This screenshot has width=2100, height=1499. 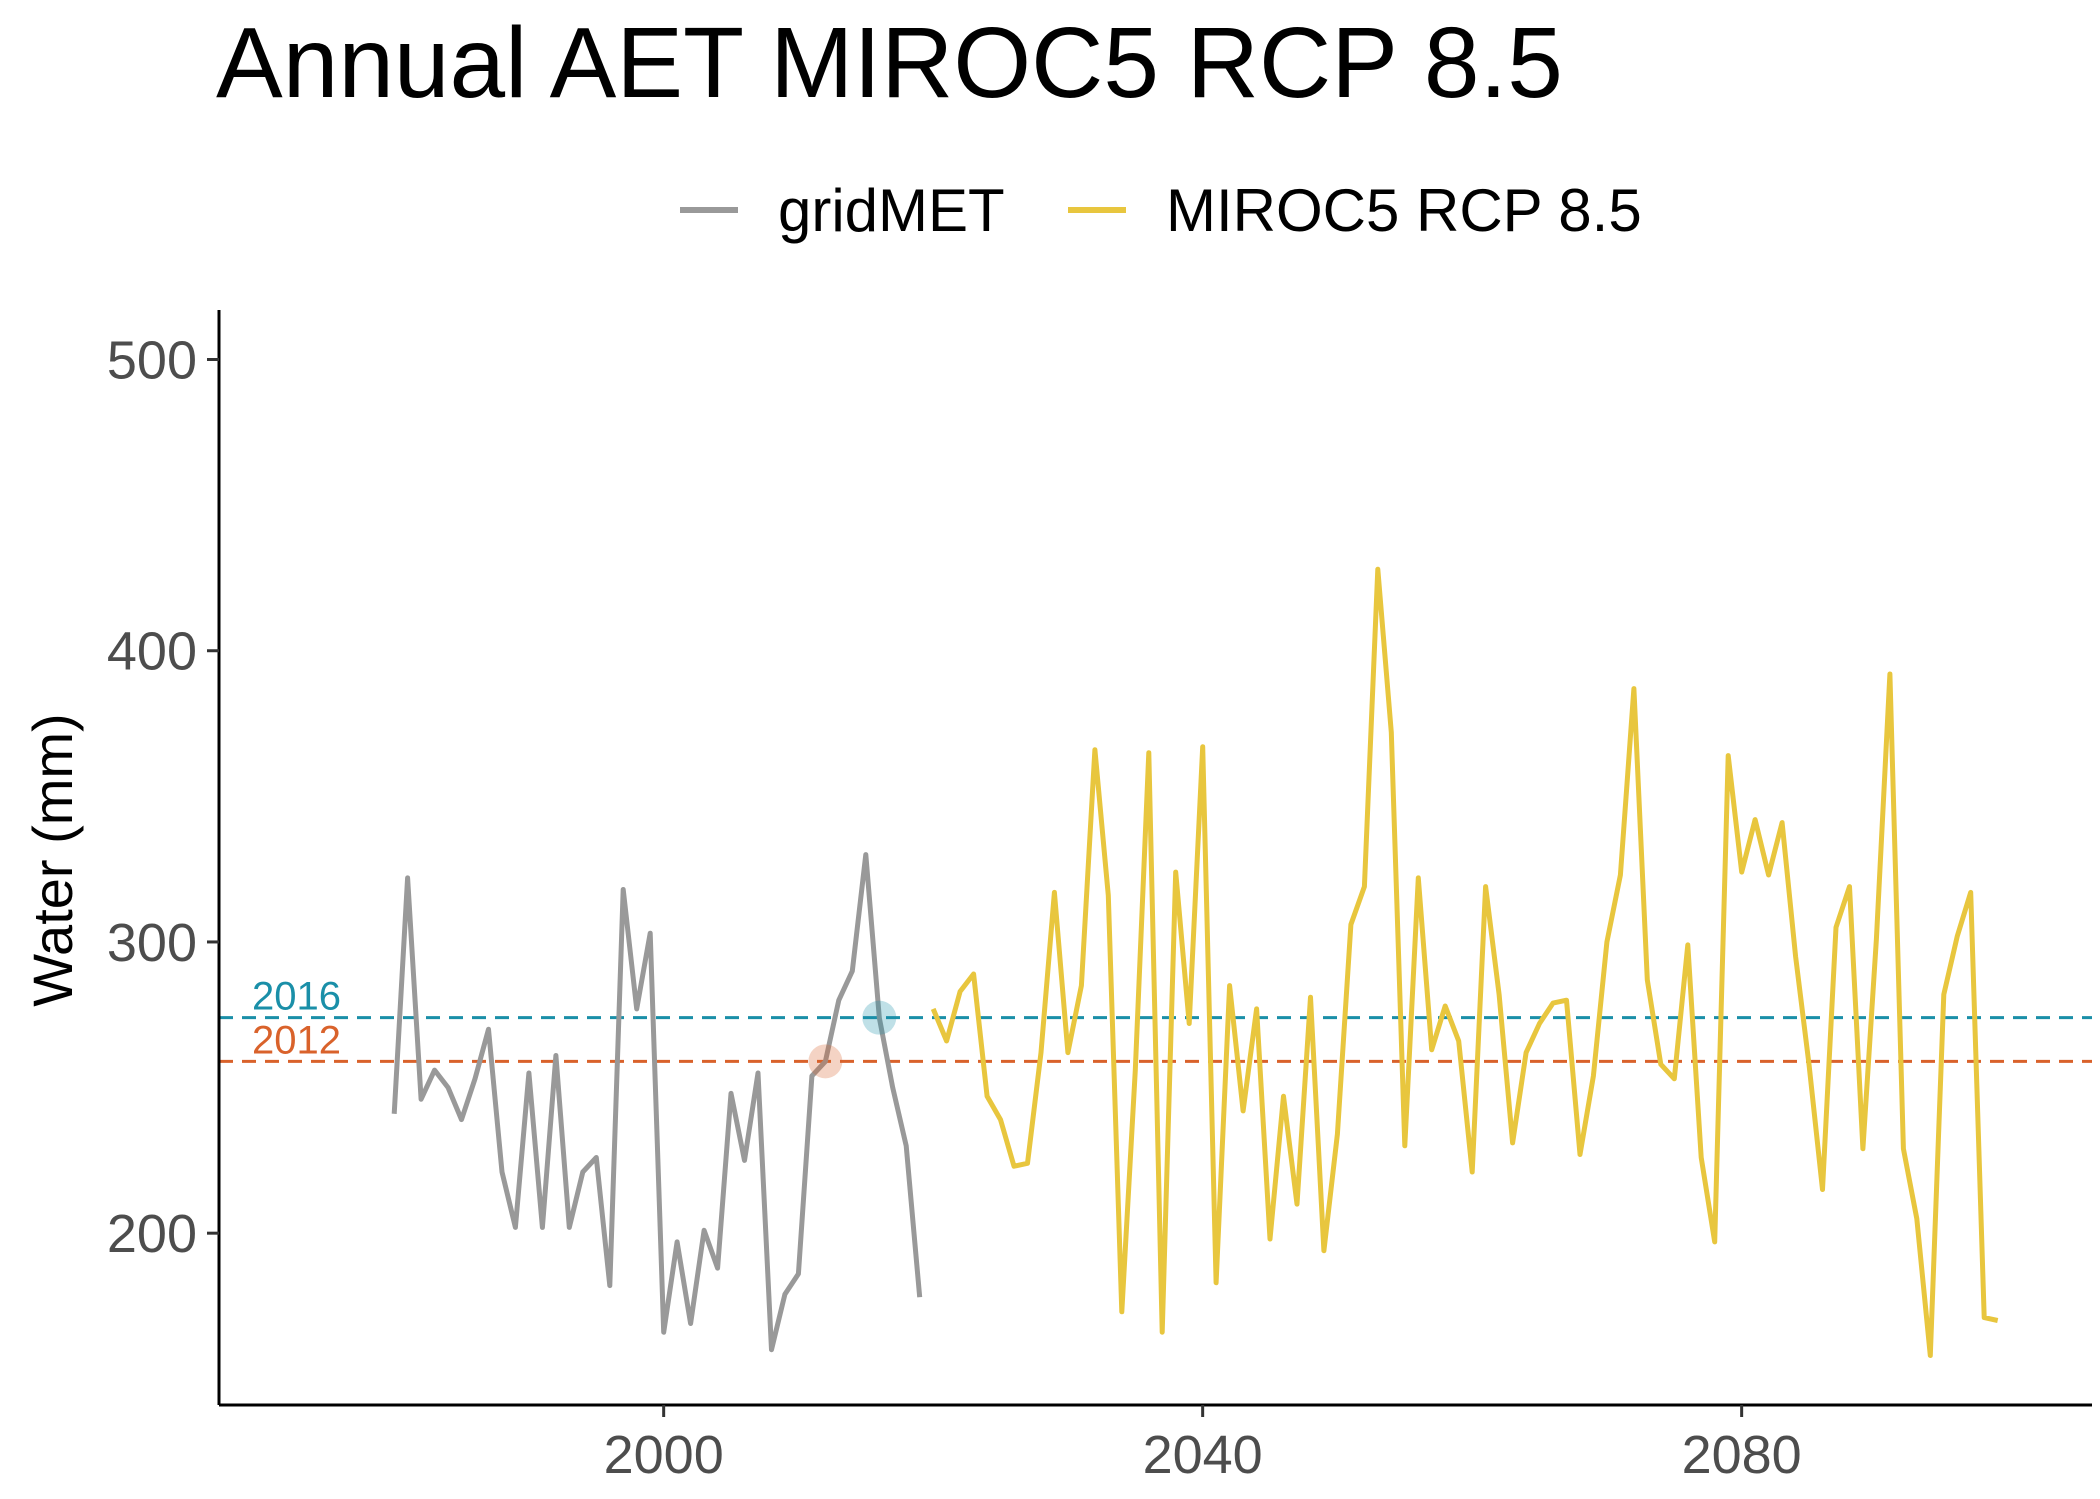 What do you see at coordinates (1203, 1455) in the screenshot?
I see `x-tick-label-2040: 2040` at bounding box center [1203, 1455].